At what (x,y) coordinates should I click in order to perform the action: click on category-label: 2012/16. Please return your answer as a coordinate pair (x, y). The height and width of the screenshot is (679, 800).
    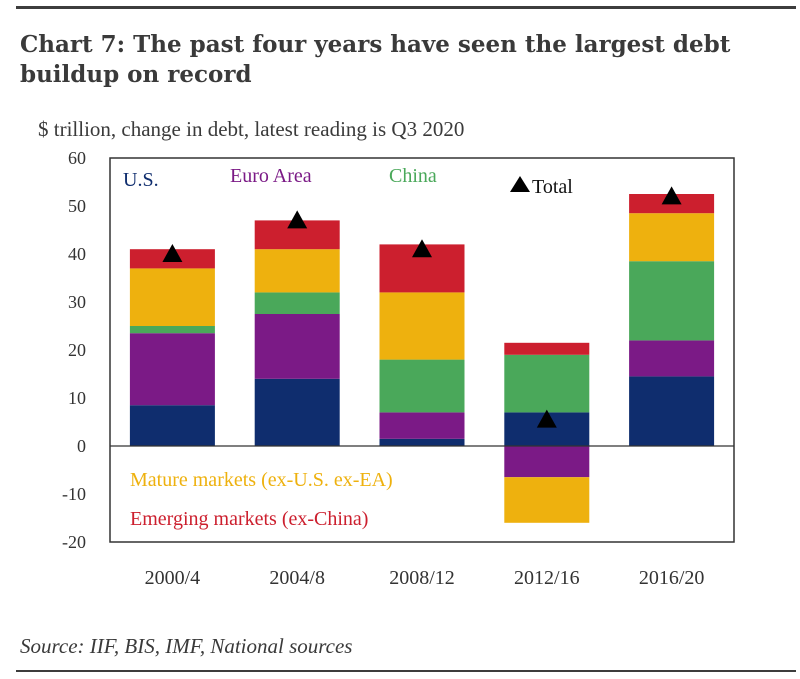
    Looking at the image, I should click on (547, 578).